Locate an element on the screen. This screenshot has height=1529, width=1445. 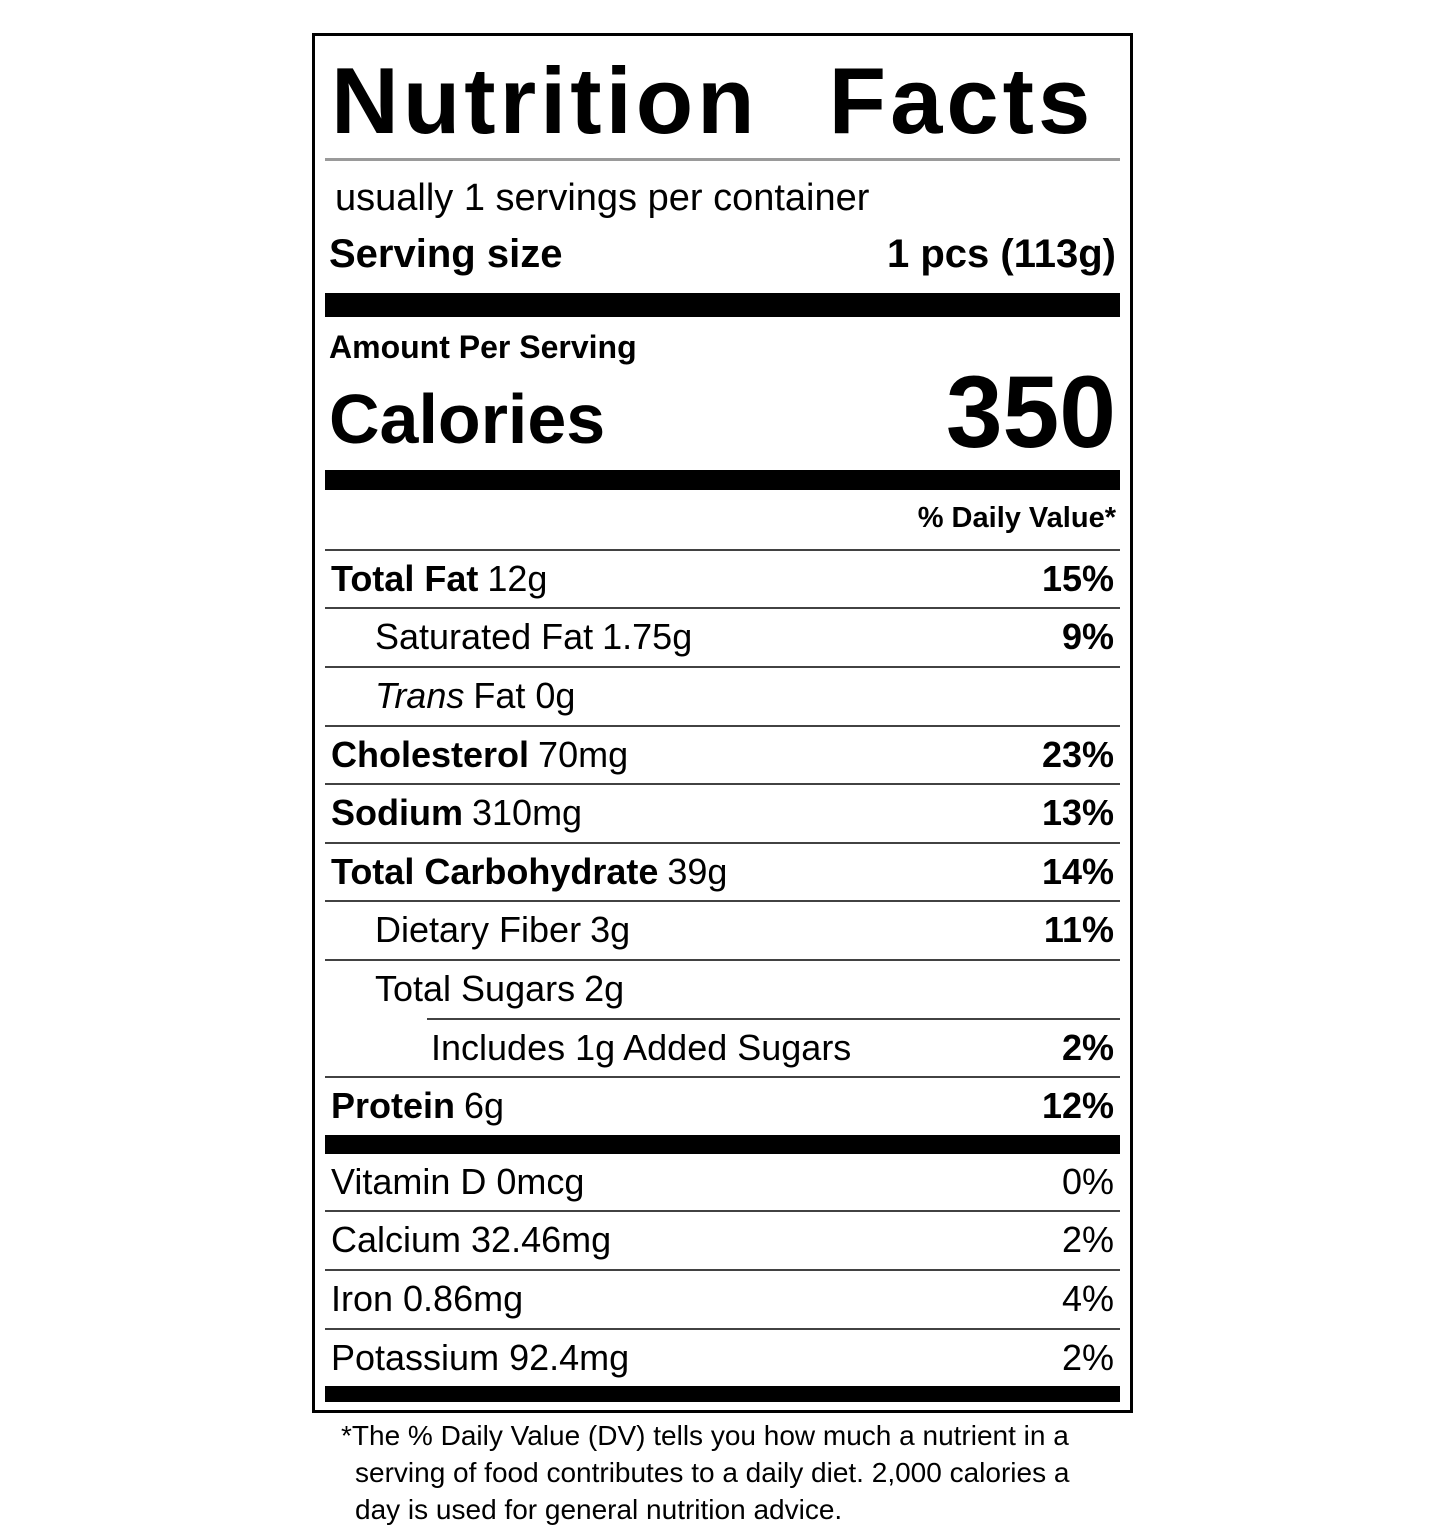
micronutrient-dv: 0% is located at coordinates (1087, 1181).